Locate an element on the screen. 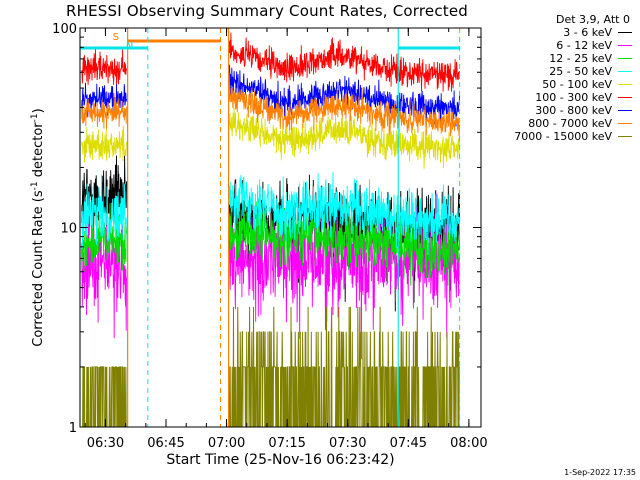 This screenshot has height=480, width=640. y-tick-label: 1 is located at coordinates (73, 428).